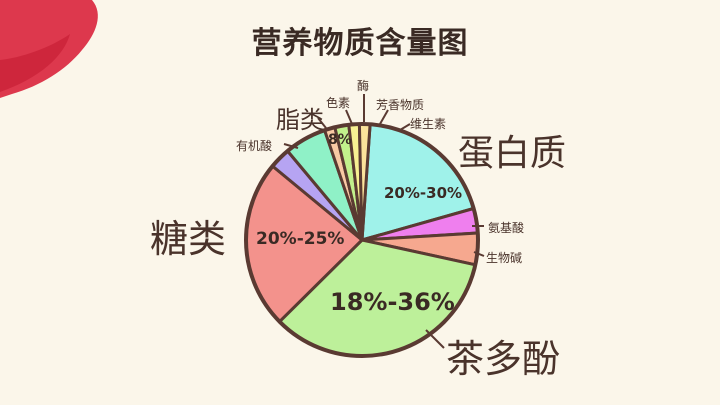  What do you see at coordinates (291, 146) in the screenshot?
I see `leader-organic-acid` at bounding box center [291, 146].